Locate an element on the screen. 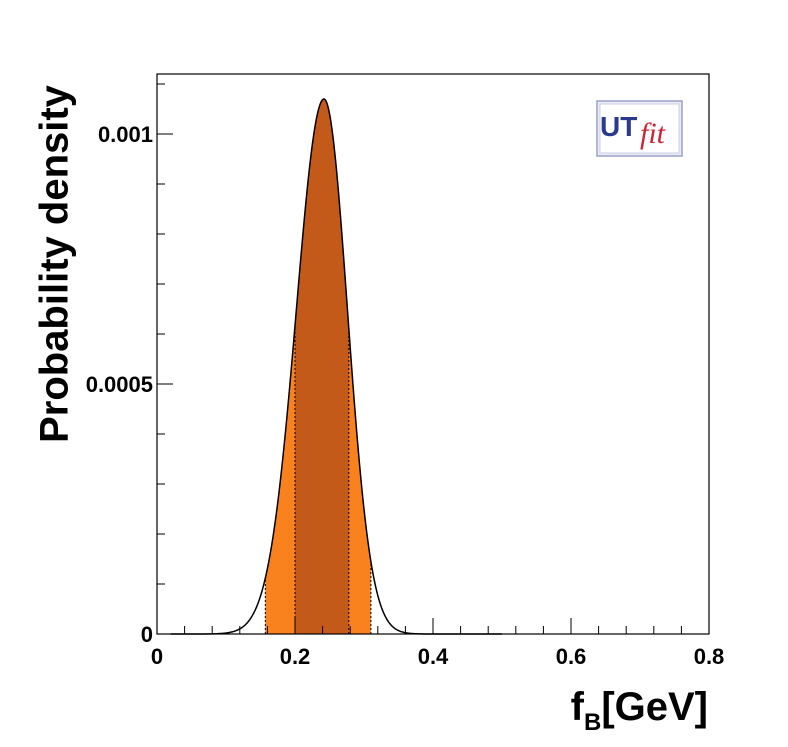 The image size is (788, 747). x-tick-label: 0.8 is located at coordinates (709, 656).